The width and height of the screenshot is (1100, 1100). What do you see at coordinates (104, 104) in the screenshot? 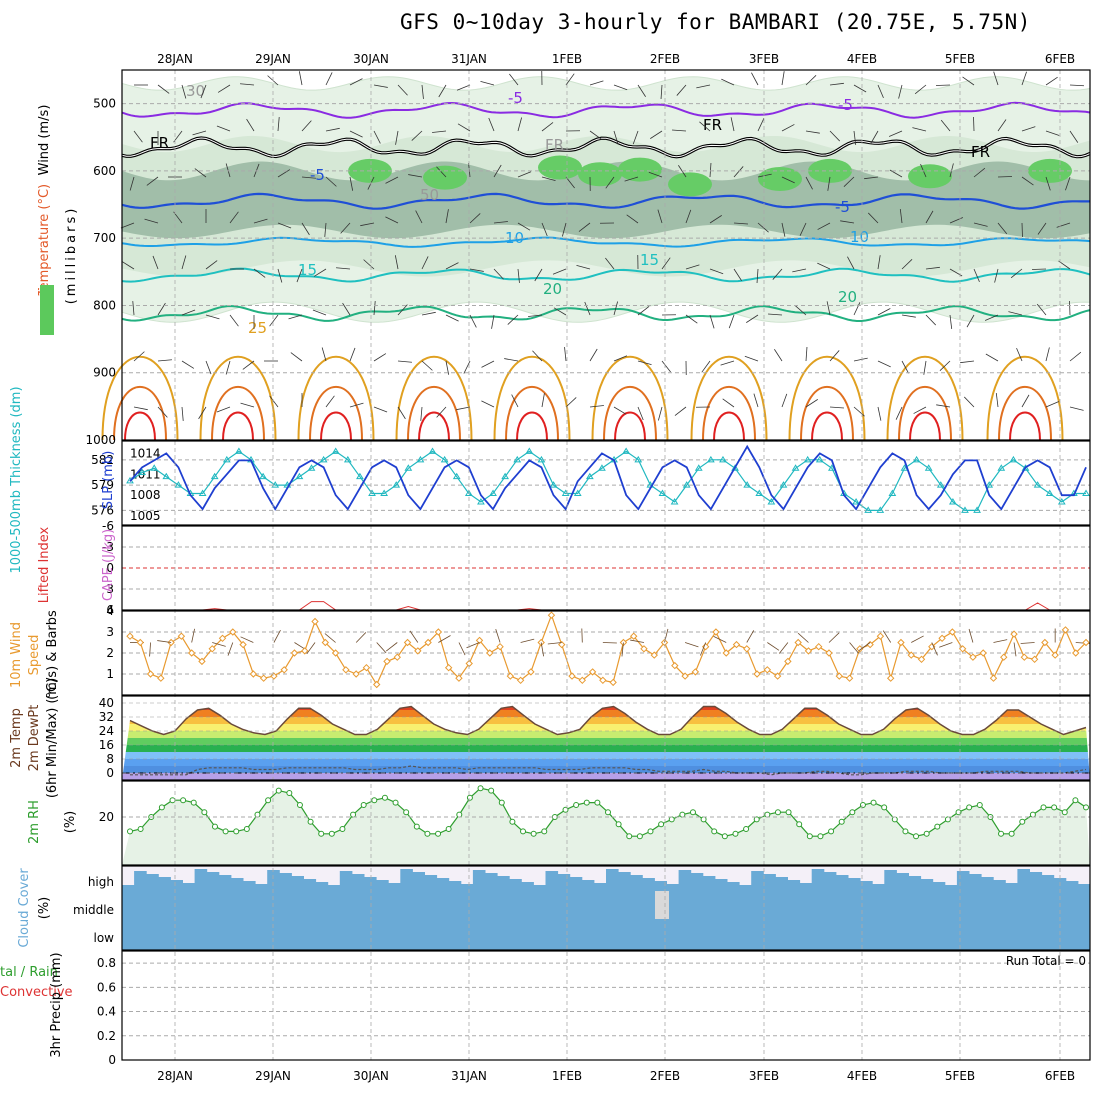
I see `upper-ytick-500: 500` at bounding box center [104, 104].